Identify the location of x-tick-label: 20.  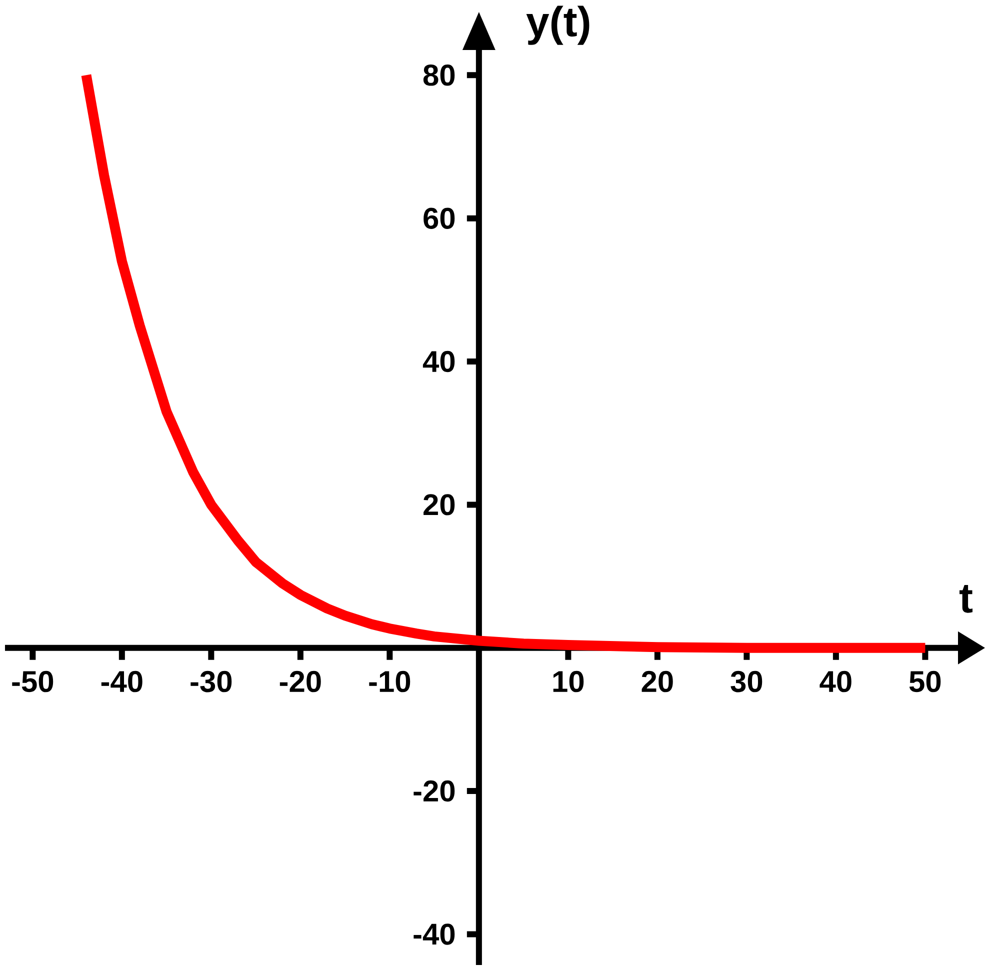
(657, 681).